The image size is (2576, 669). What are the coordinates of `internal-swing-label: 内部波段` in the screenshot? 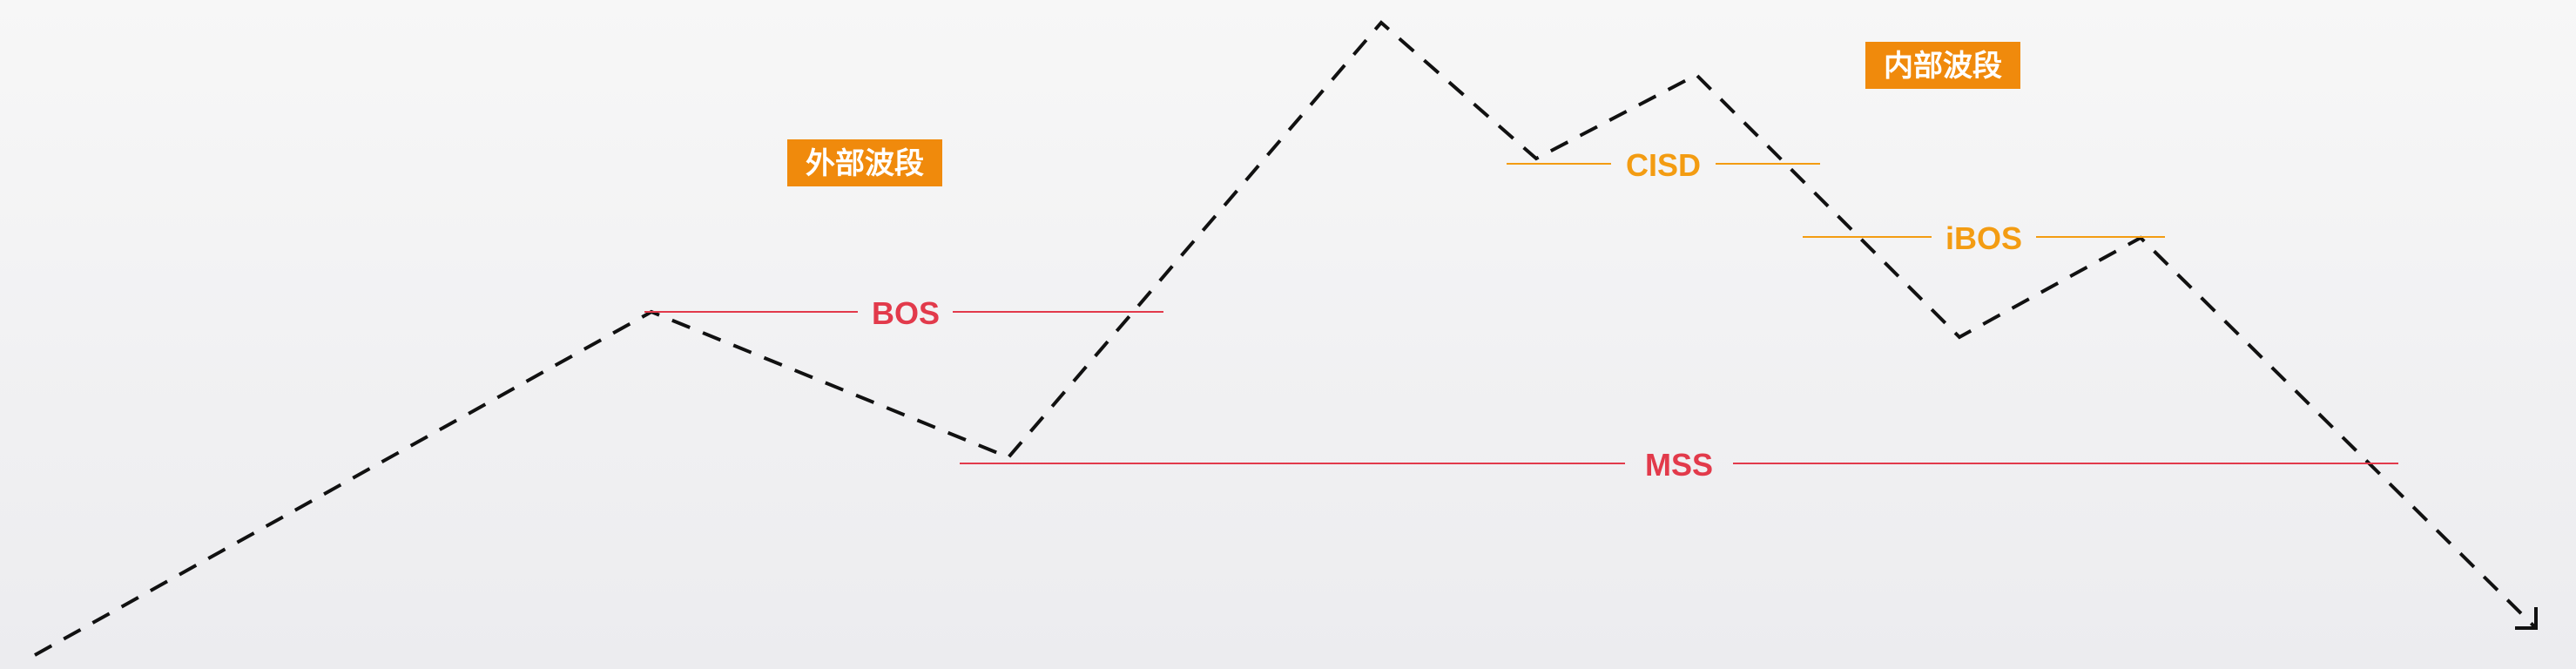 It's located at (1943, 66).